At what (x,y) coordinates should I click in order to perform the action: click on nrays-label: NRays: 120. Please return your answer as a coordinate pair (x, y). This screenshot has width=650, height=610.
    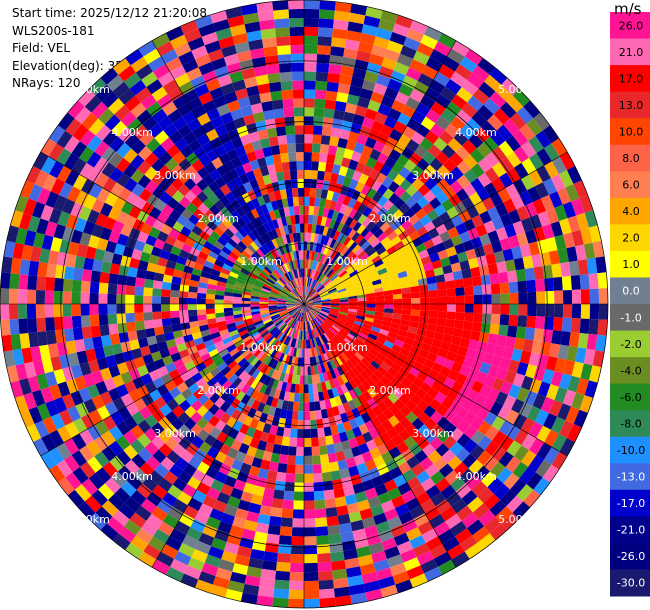
    Looking at the image, I should click on (46, 83).